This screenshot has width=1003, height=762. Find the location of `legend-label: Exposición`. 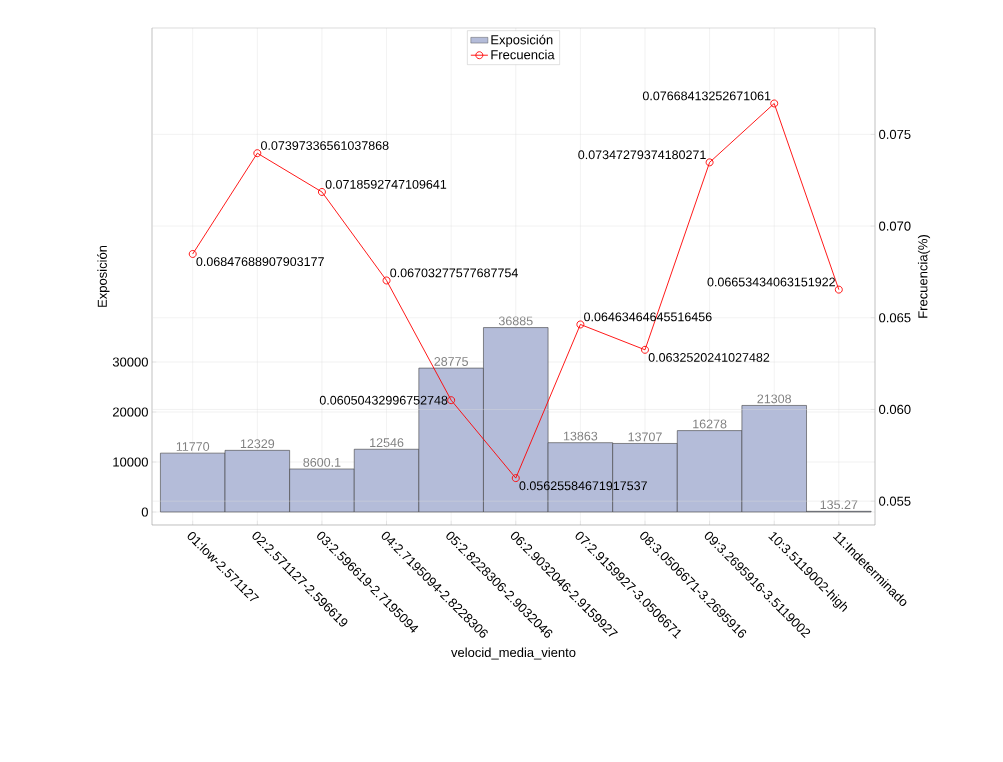

legend-label: Exposición is located at coordinates (522, 40).